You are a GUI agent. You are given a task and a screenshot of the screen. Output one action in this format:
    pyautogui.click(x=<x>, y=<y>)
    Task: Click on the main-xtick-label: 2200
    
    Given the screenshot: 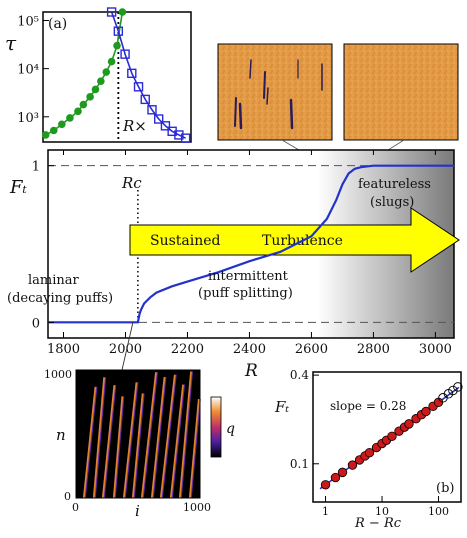 What is the action you would take?
    pyautogui.click(x=187, y=349)
    